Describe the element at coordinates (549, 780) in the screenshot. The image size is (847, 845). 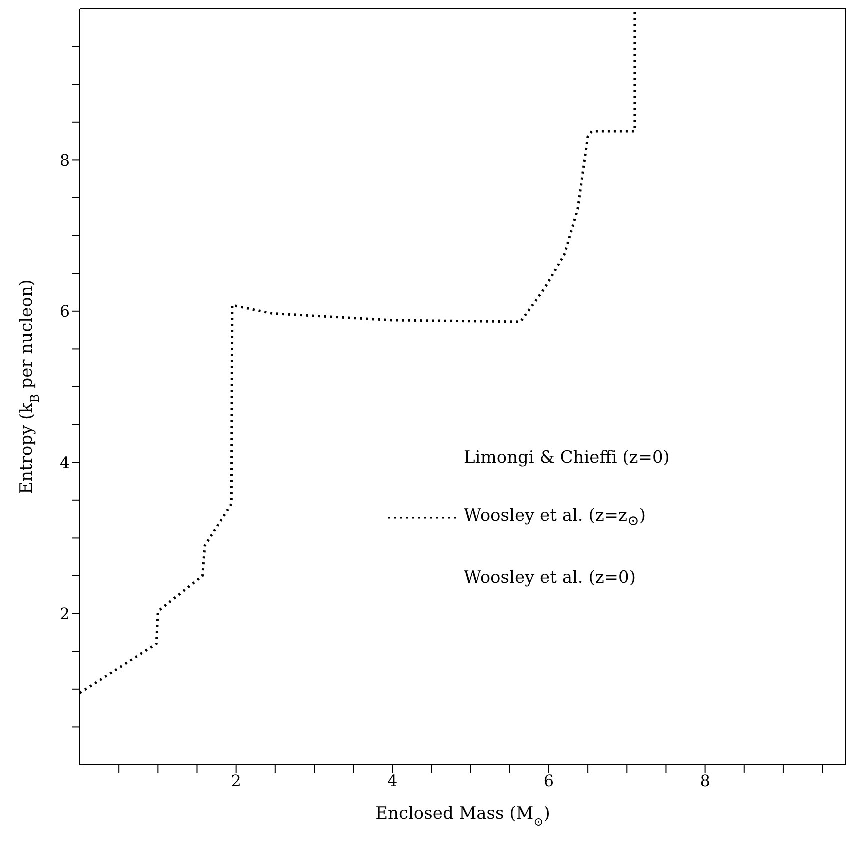
I see `x-tick-label: 6` at that location.